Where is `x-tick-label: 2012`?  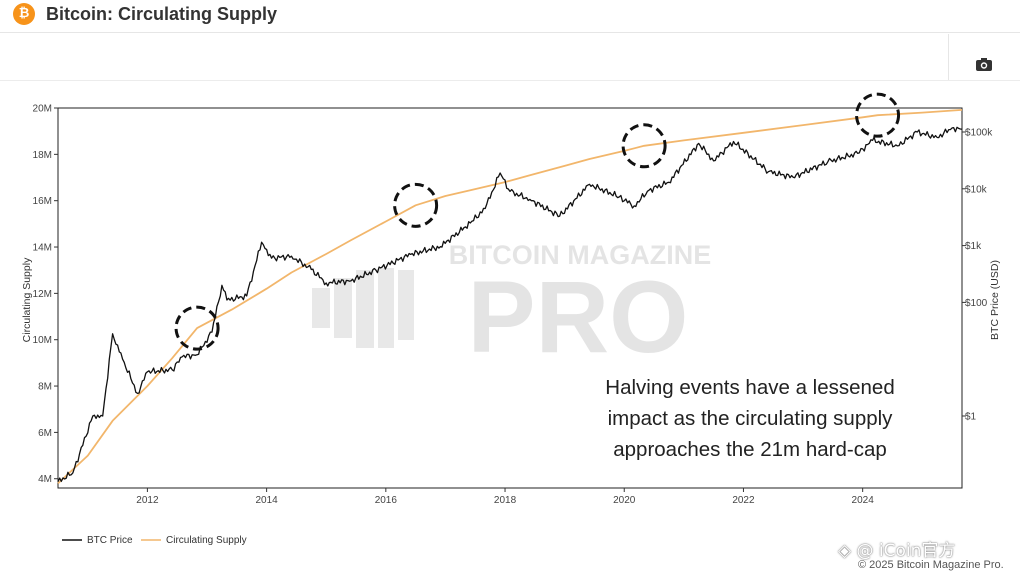 x-tick-label: 2012 is located at coordinates (147, 500).